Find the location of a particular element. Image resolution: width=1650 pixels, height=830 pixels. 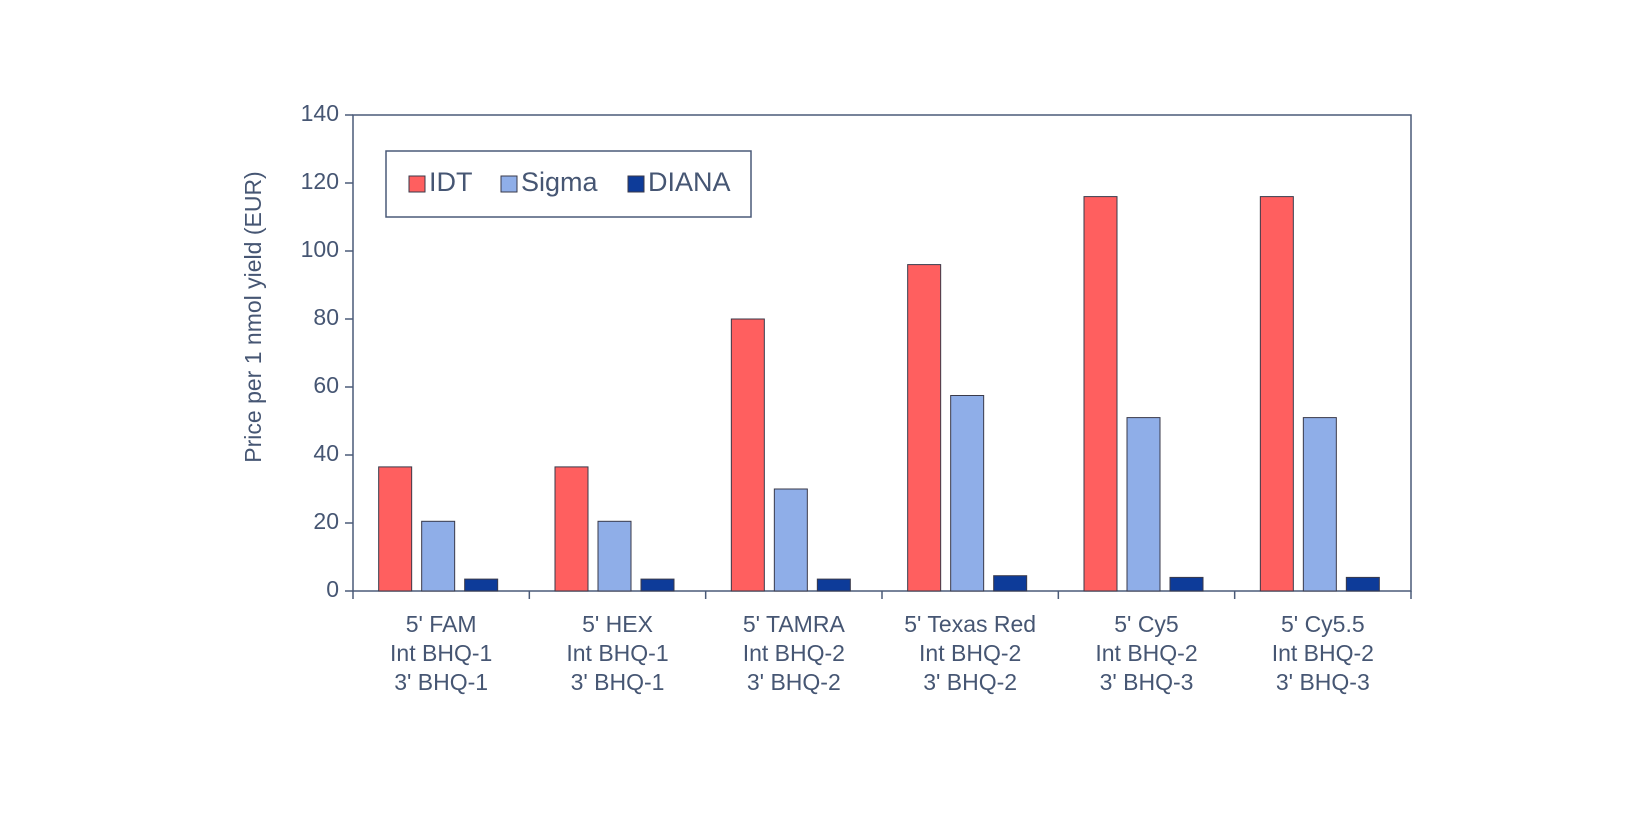

legend: IDT Sigma DIANA is located at coordinates (568, 184).